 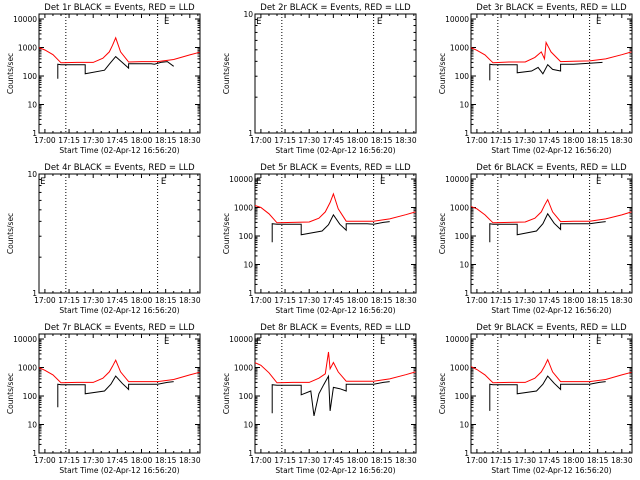 What do you see at coordinates (119, 168) in the screenshot?
I see `chart-title: Det 4r BLACK = Events, RED = LLD` at bounding box center [119, 168].